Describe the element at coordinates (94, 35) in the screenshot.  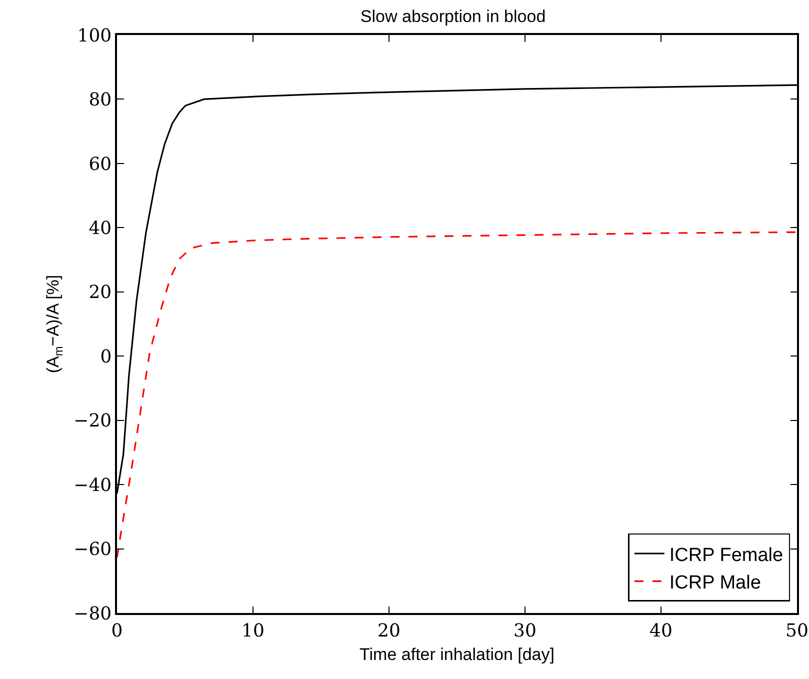
I see `y-tick-label: 100` at that location.